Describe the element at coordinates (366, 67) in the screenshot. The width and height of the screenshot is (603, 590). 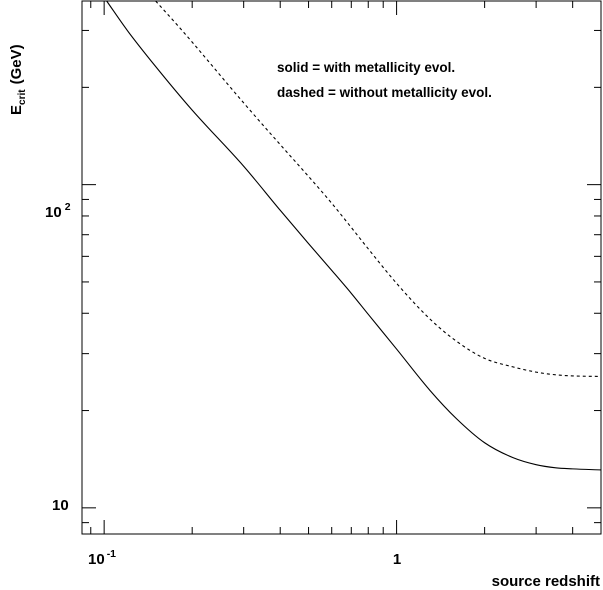
I see `annotation-solid: solid = with metallicity evol.` at that location.